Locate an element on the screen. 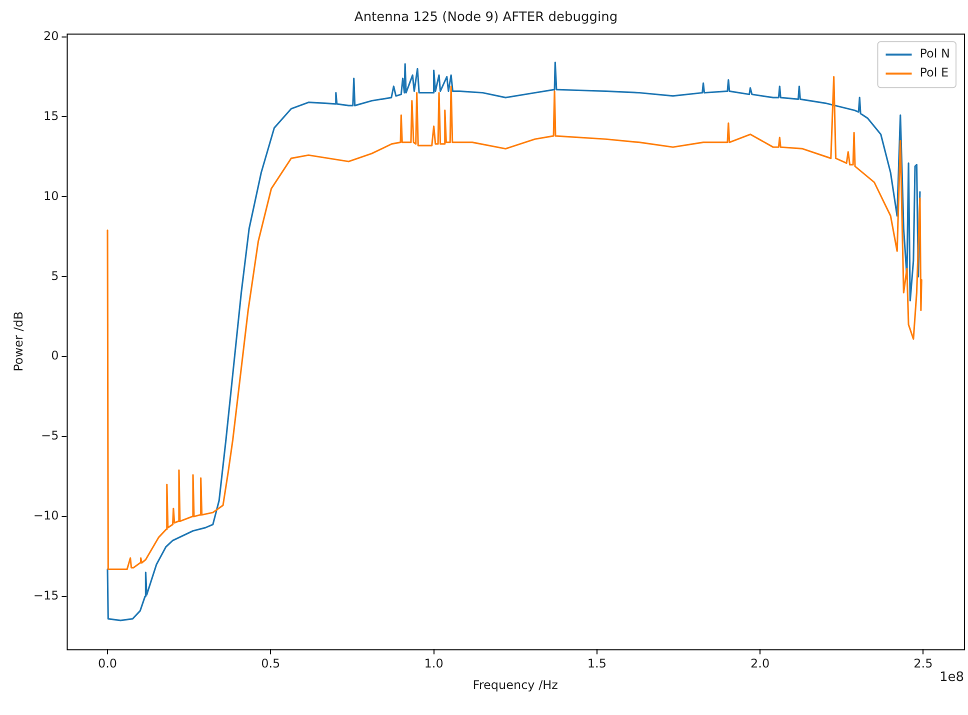  y-axis-title: Power /dB is located at coordinates (18, 341).